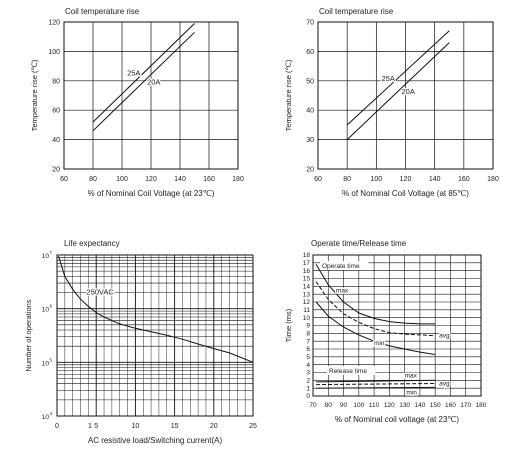  Describe the element at coordinates (307, 302) in the screenshot. I see `y-tick-label: 12` at that location.